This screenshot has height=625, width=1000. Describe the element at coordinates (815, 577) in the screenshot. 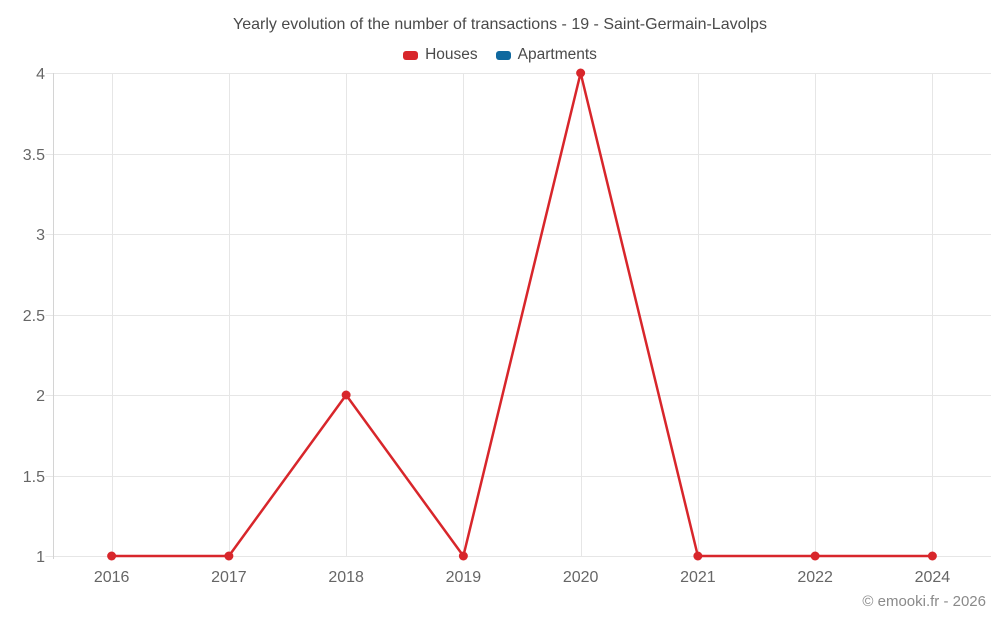

I see `x-tick-label: 2022` at that location.